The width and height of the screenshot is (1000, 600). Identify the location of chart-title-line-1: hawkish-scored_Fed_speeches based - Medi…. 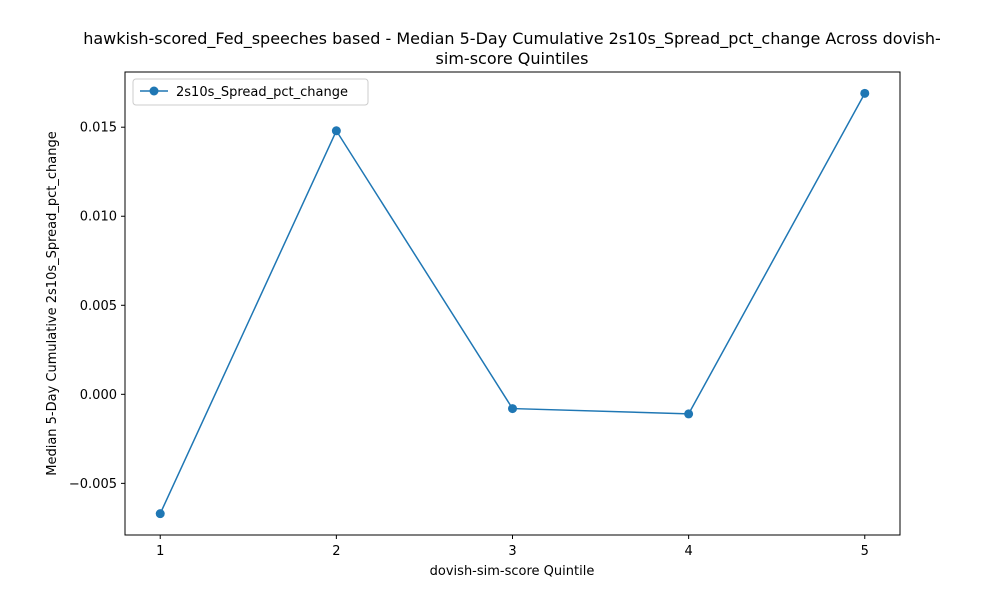
(512, 39).